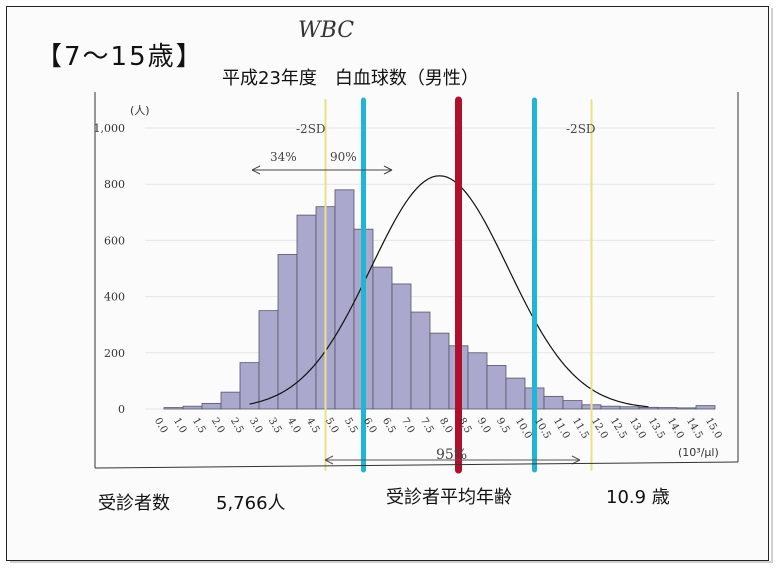  Describe the element at coordinates (230, 400) in the screenshot. I see `bar-2.5` at that location.